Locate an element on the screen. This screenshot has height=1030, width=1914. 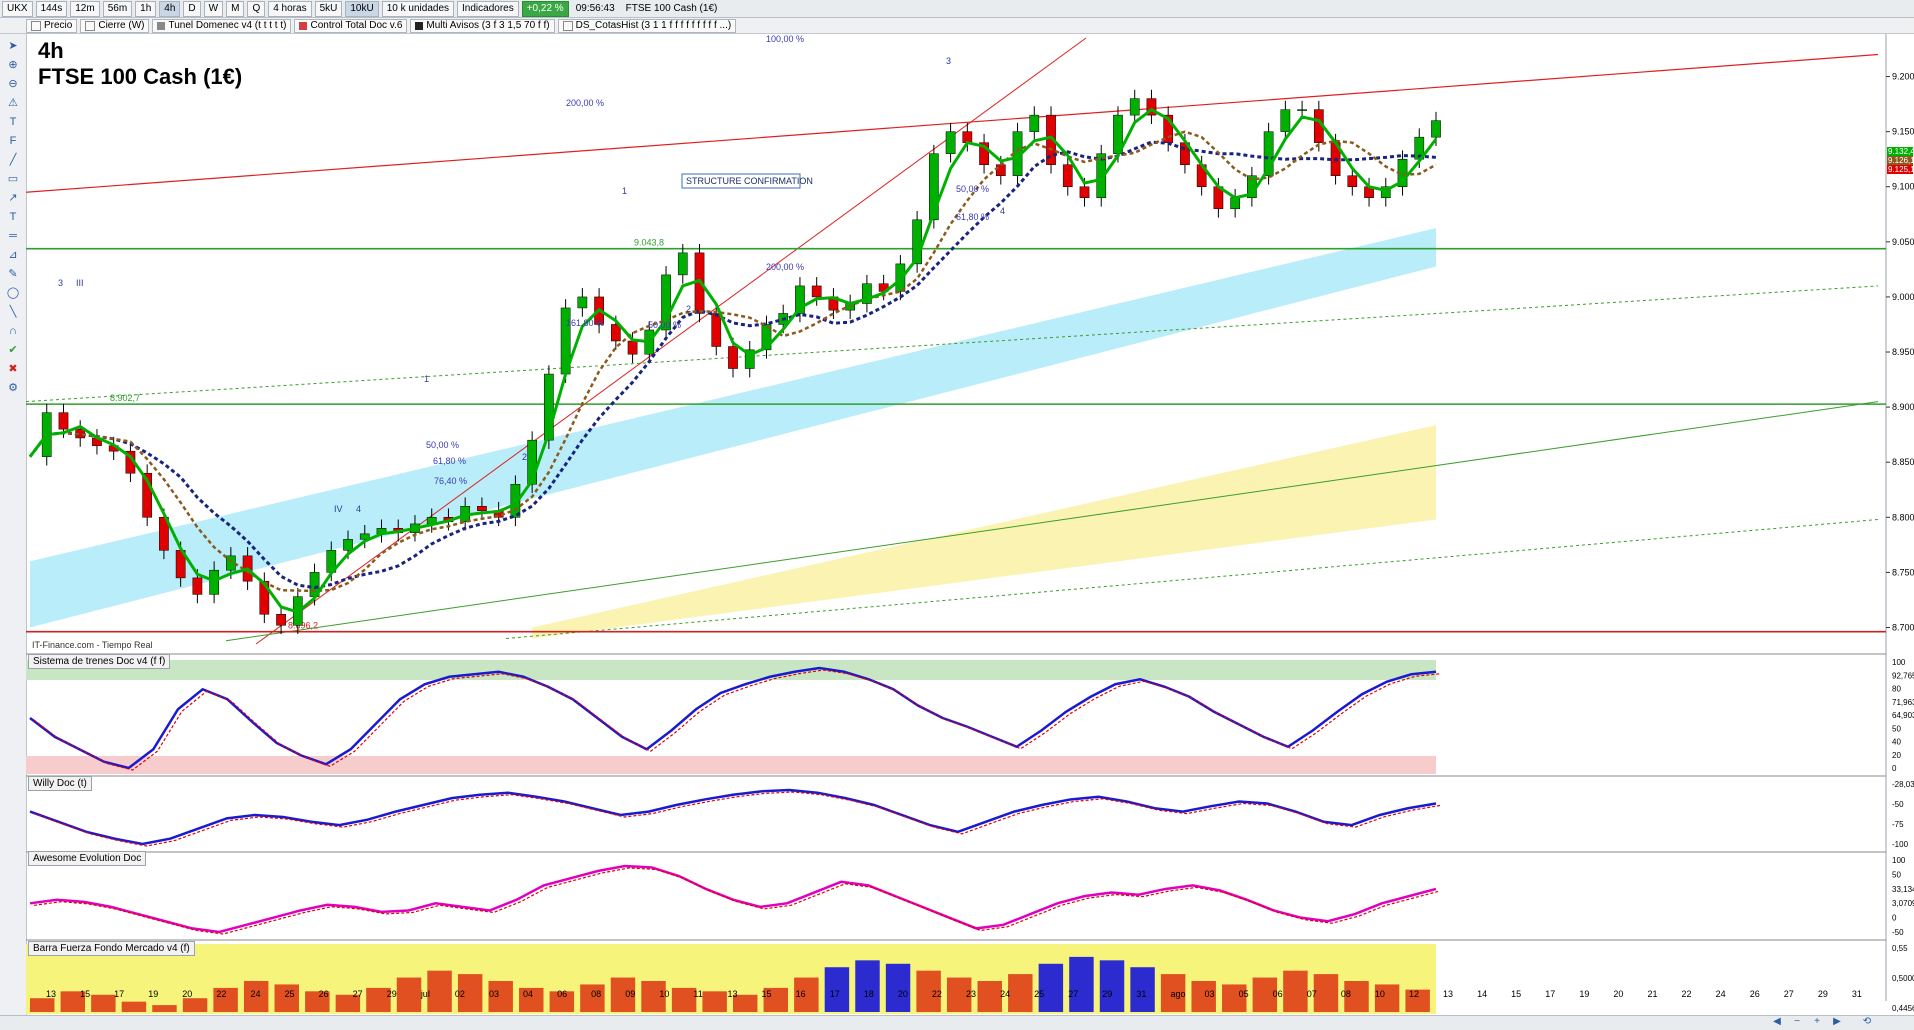
oversold-zone is located at coordinates (731, 765).